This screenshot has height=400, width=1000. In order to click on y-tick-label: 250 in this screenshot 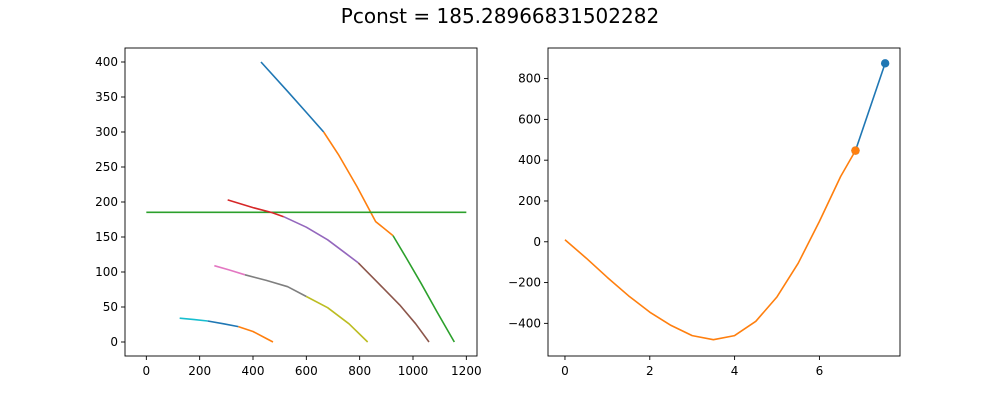, I will do `click(106, 167)`.